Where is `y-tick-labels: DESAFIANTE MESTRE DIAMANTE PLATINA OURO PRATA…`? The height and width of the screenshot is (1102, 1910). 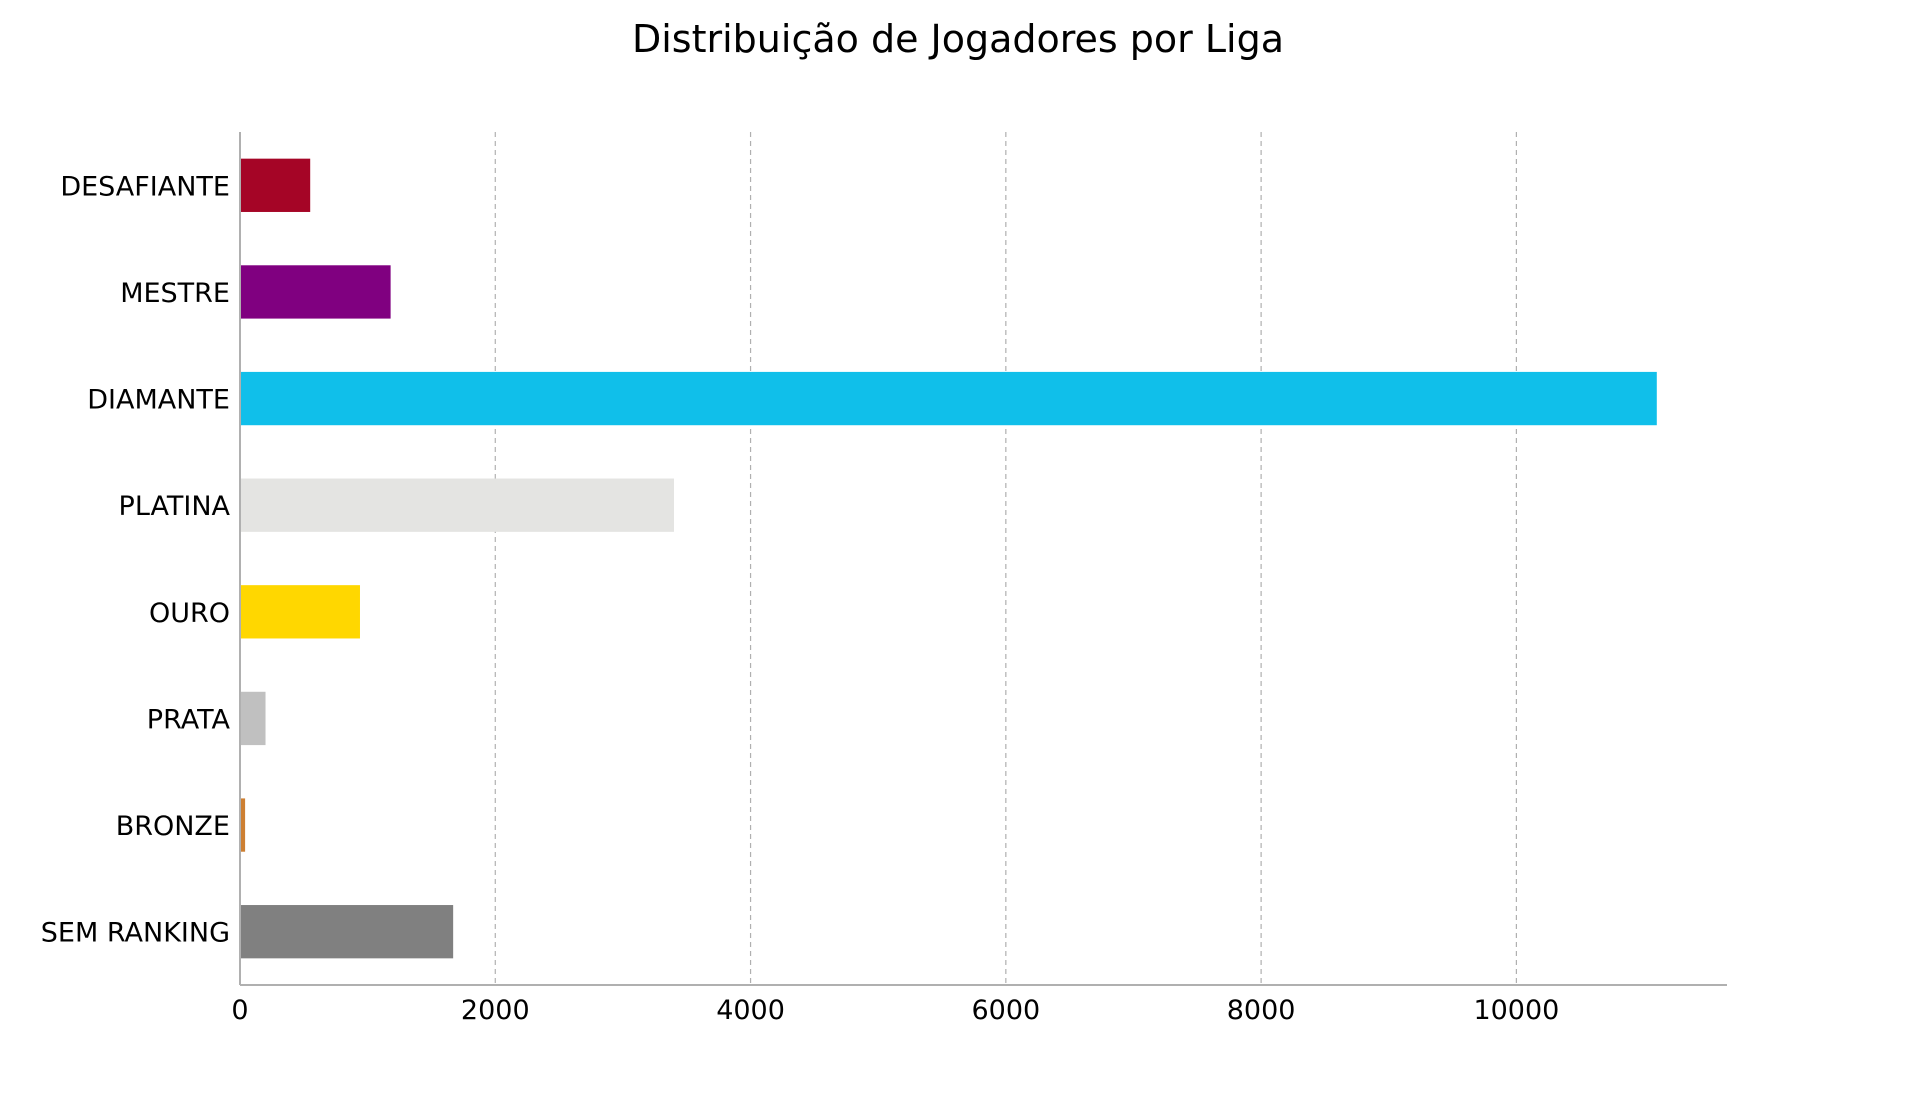
y-tick-labels: DESAFIANTE MESTRE DIAMANTE PLATINA OURO PRATA… is located at coordinates (136, 559).